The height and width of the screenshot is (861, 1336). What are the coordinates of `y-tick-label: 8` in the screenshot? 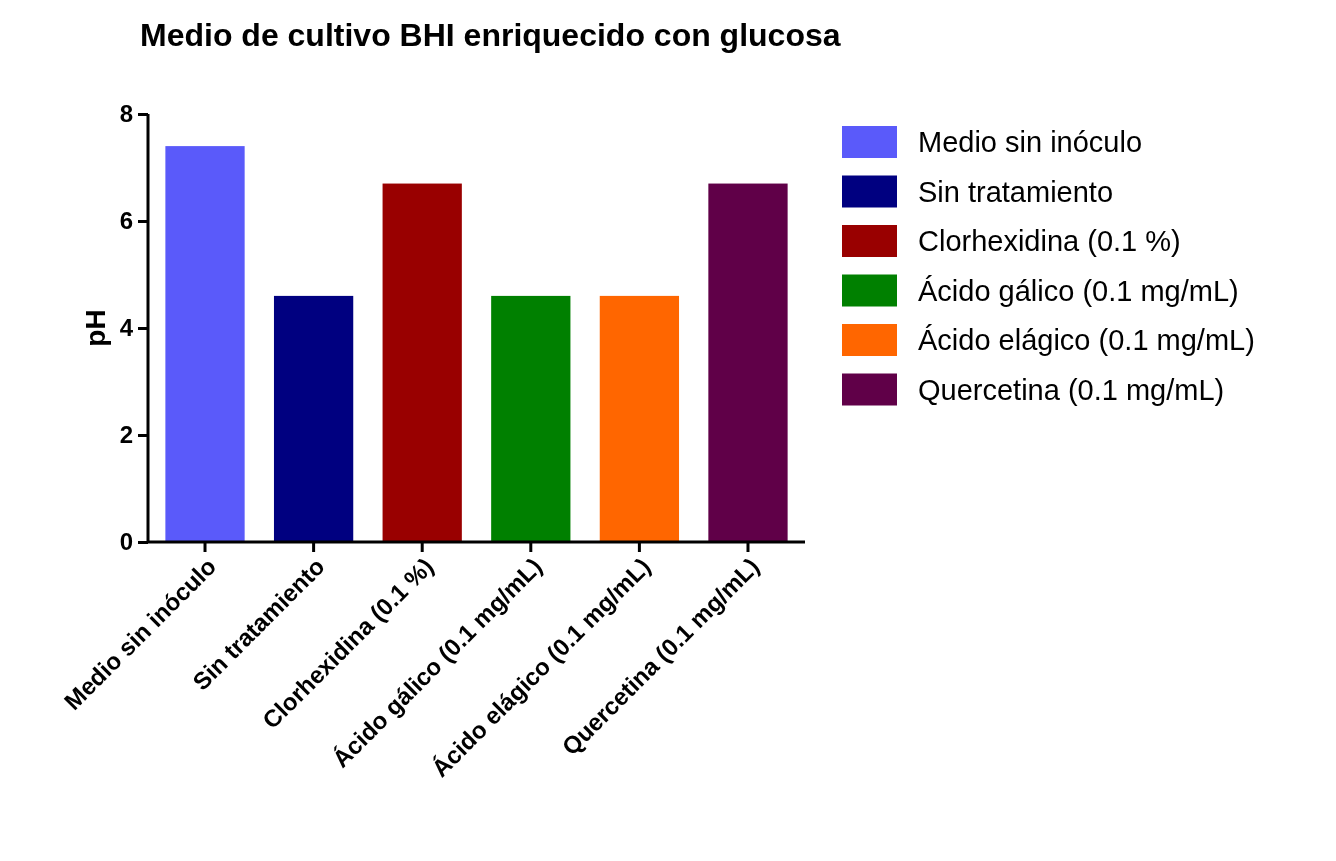 It's located at (126, 114).